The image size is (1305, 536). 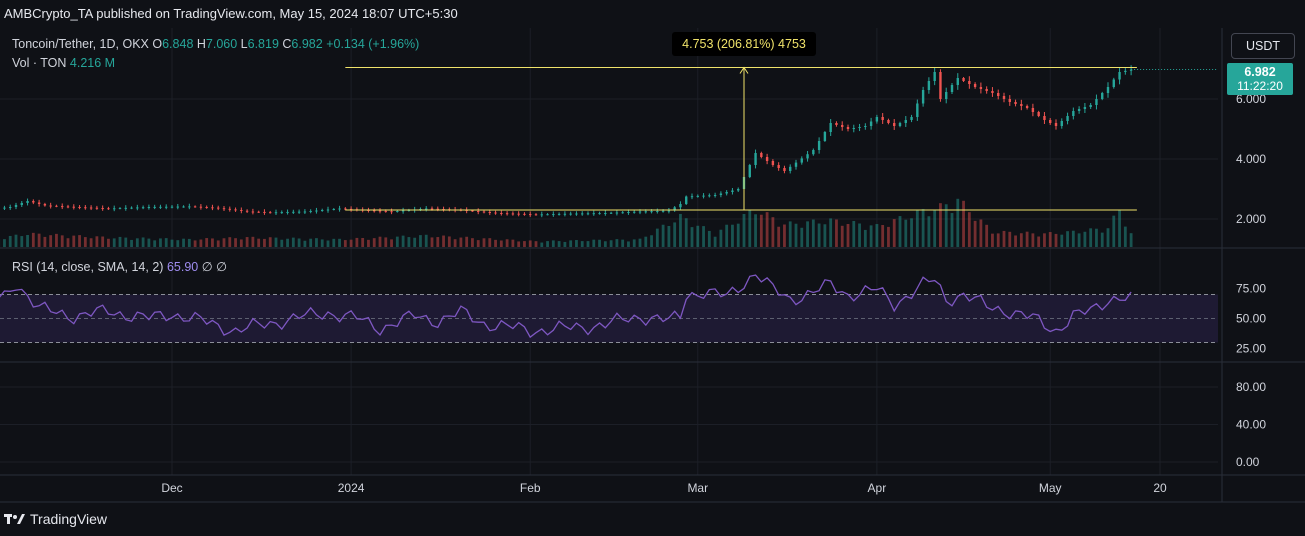 I want to click on open-value: 6.848, so click(x=178, y=44).